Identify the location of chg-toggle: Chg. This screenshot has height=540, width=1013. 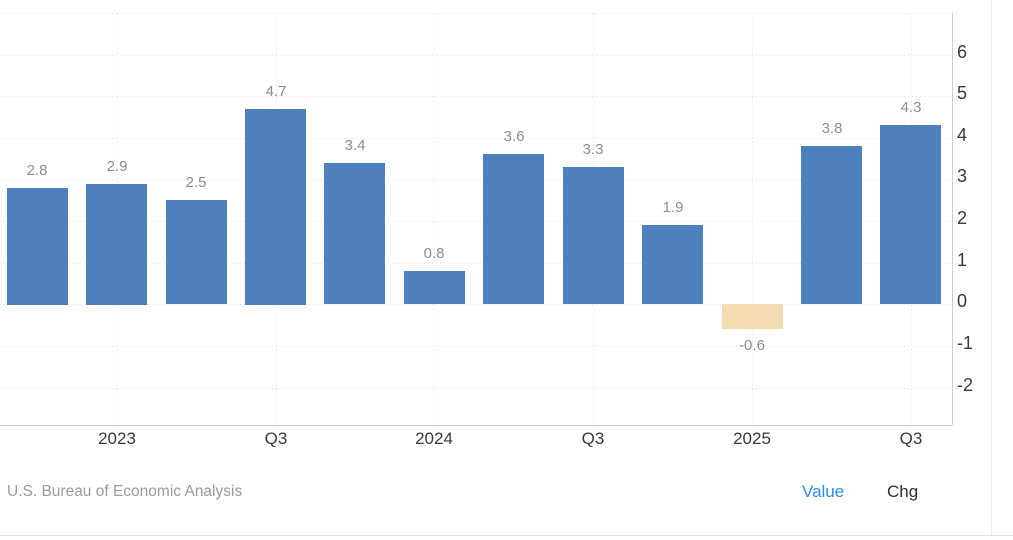
(903, 491).